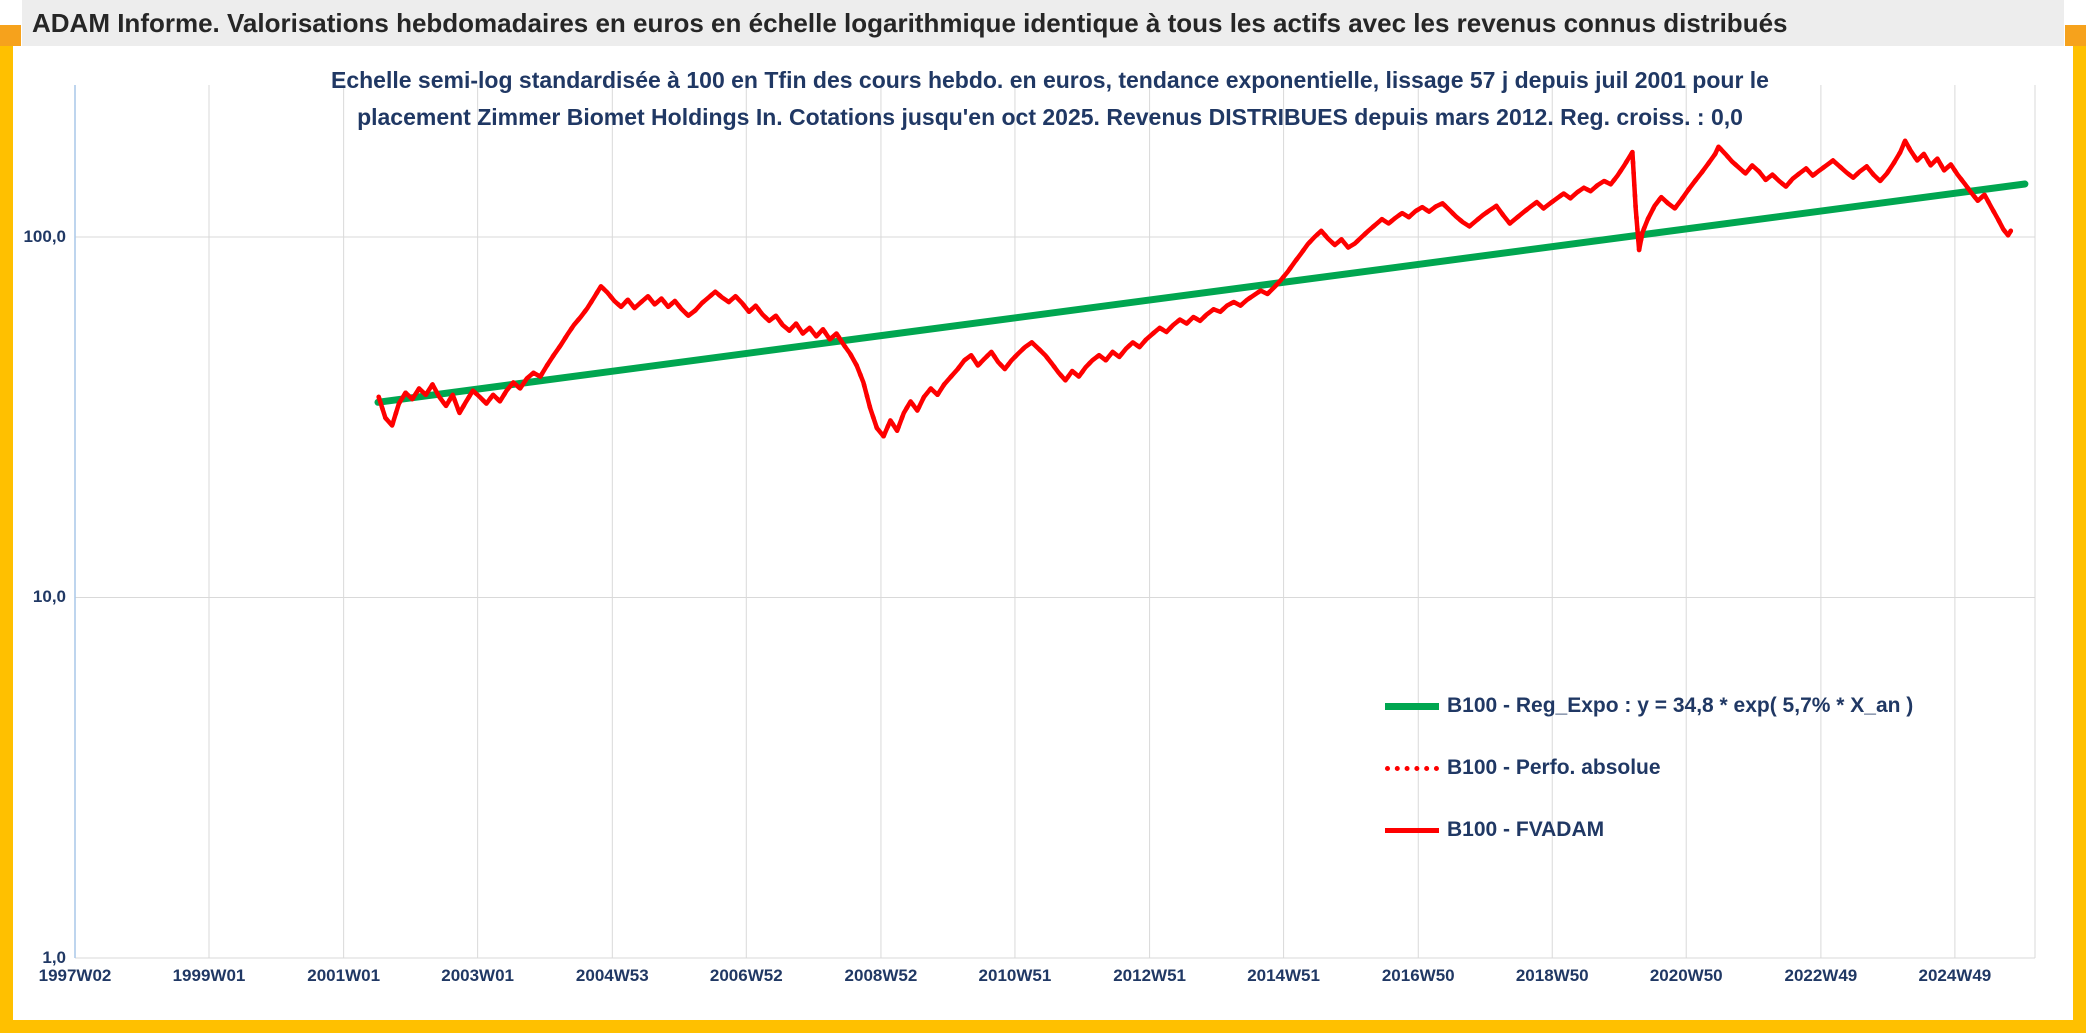 This screenshot has width=2086, height=1033. Describe the element at coordinates (1554, 767) in the screenshot. I see `legend-label-perfo-absolue: B100 - Perfo. absolue` at that location.